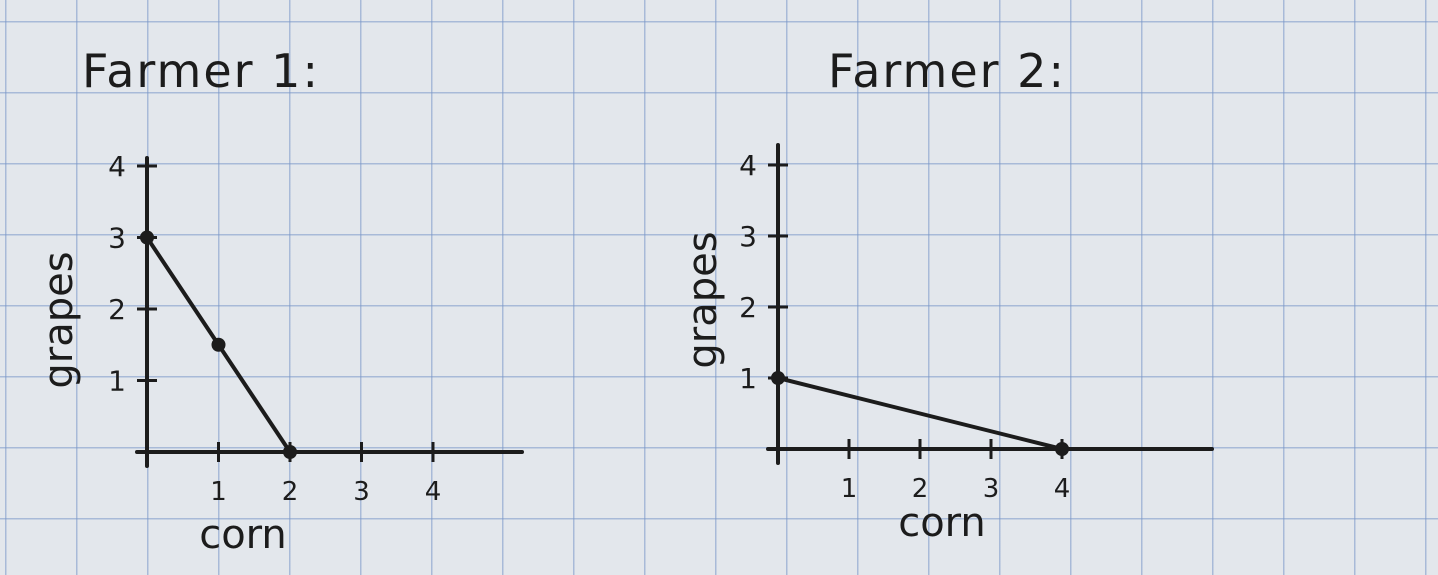 Image resolution: width=1438 pixels, height=575 pixels. I want to click on farmer-2-title: Farmer 2:, so click(947, 71).